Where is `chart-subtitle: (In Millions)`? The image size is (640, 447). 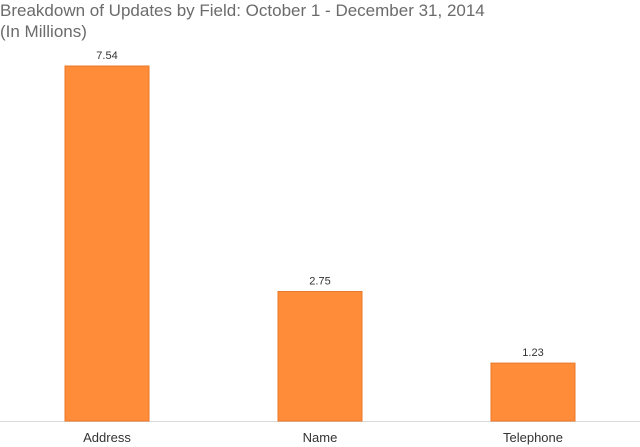
chart-subtitle: (In Millions) is located at coordinates (43, 31).